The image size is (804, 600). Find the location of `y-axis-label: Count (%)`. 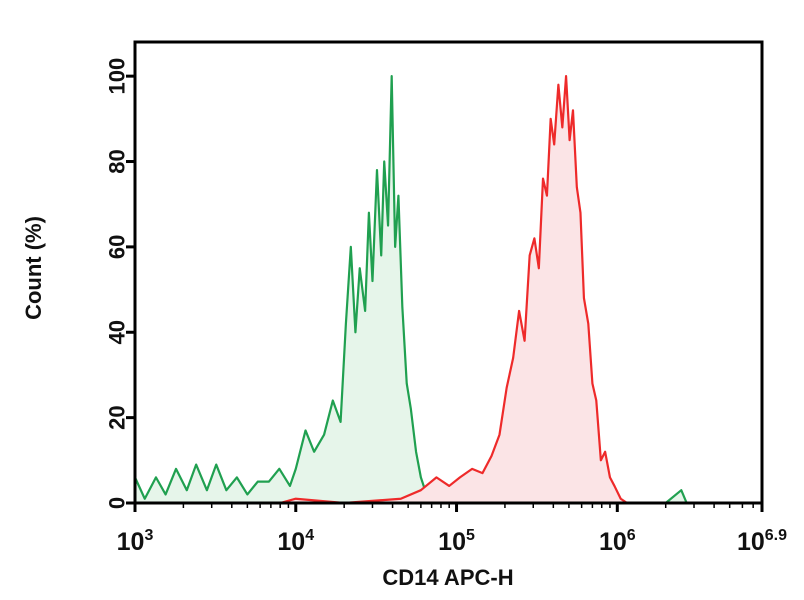

y-axis-label: Count (%) is located at coordinates (33, 268).